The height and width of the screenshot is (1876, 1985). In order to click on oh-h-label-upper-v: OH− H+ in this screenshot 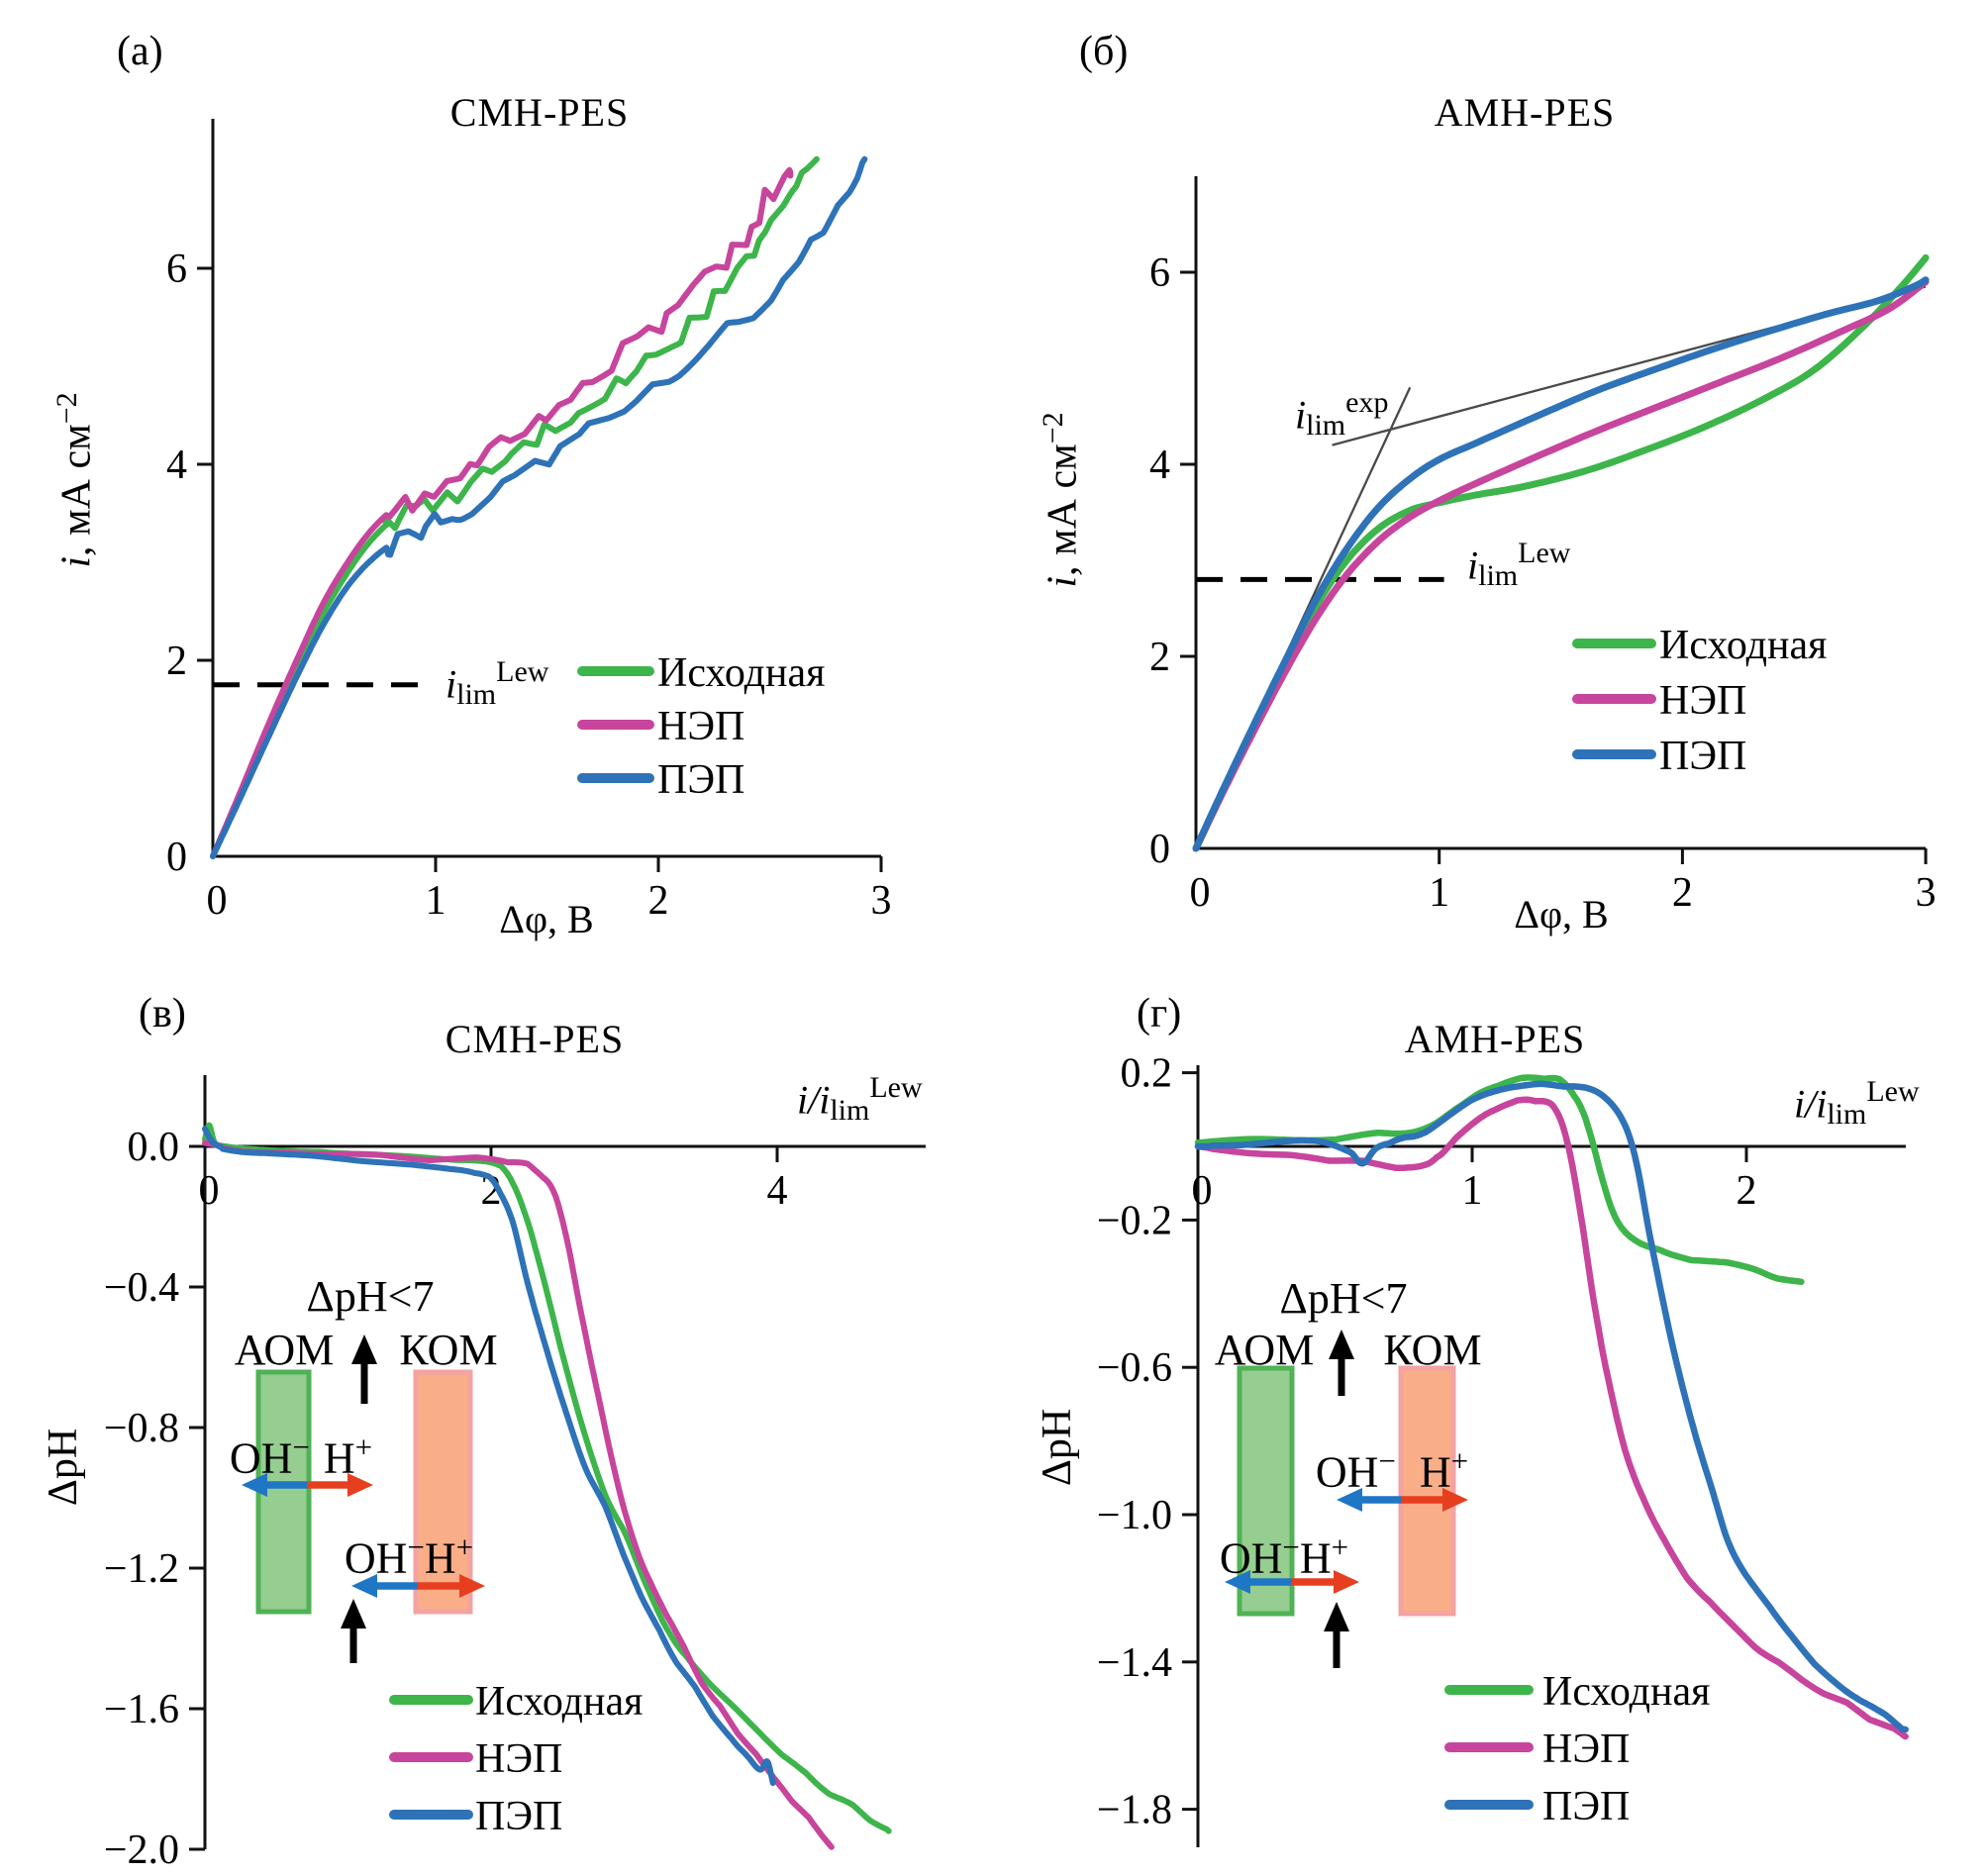, I will do `click(301, 1457)`.